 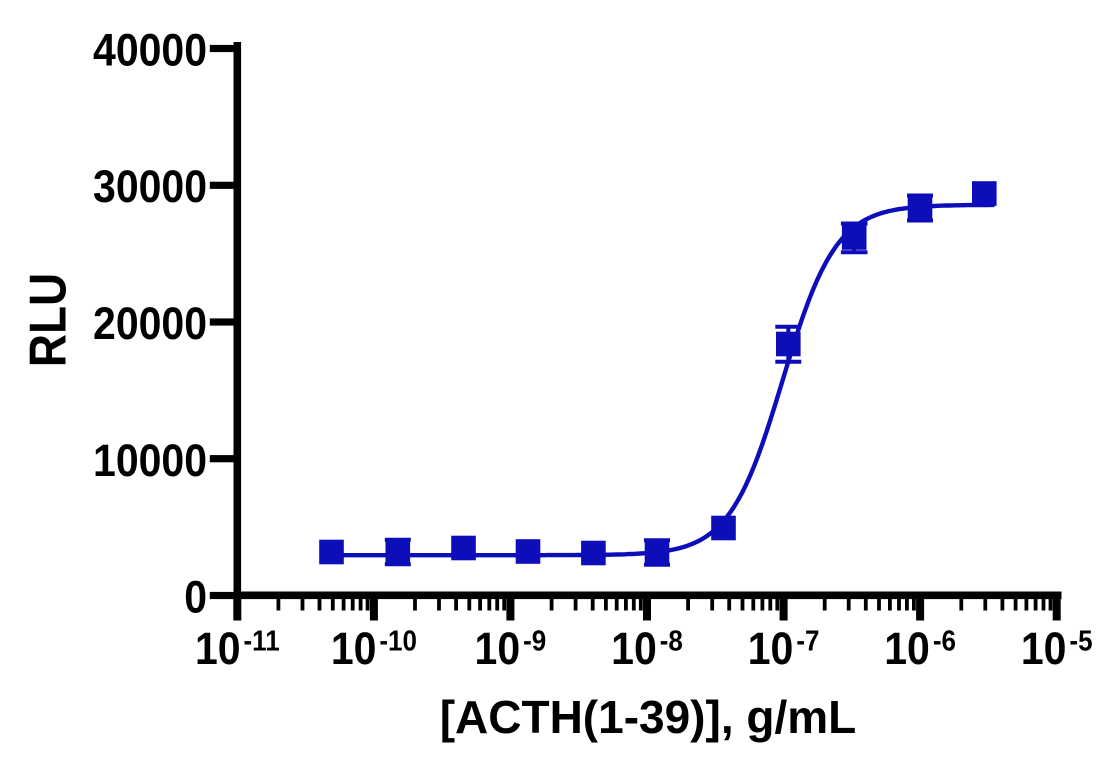 I want to click on svg-text: 0, so click(x=195, y=598).